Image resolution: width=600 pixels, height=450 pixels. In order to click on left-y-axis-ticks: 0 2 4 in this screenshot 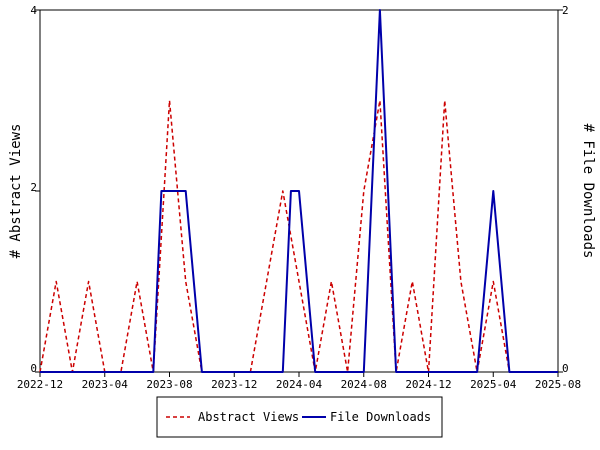, I will do `click(35, 189)`.